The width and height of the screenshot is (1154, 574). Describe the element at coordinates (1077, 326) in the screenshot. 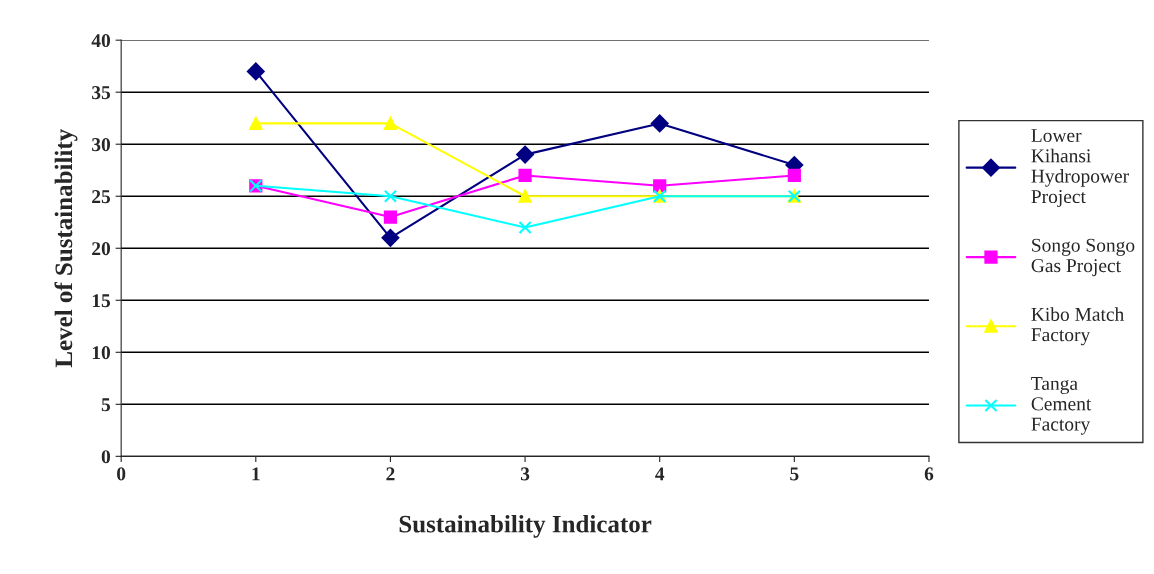

I see `legend-label: Kibo Match Factory` at that location.